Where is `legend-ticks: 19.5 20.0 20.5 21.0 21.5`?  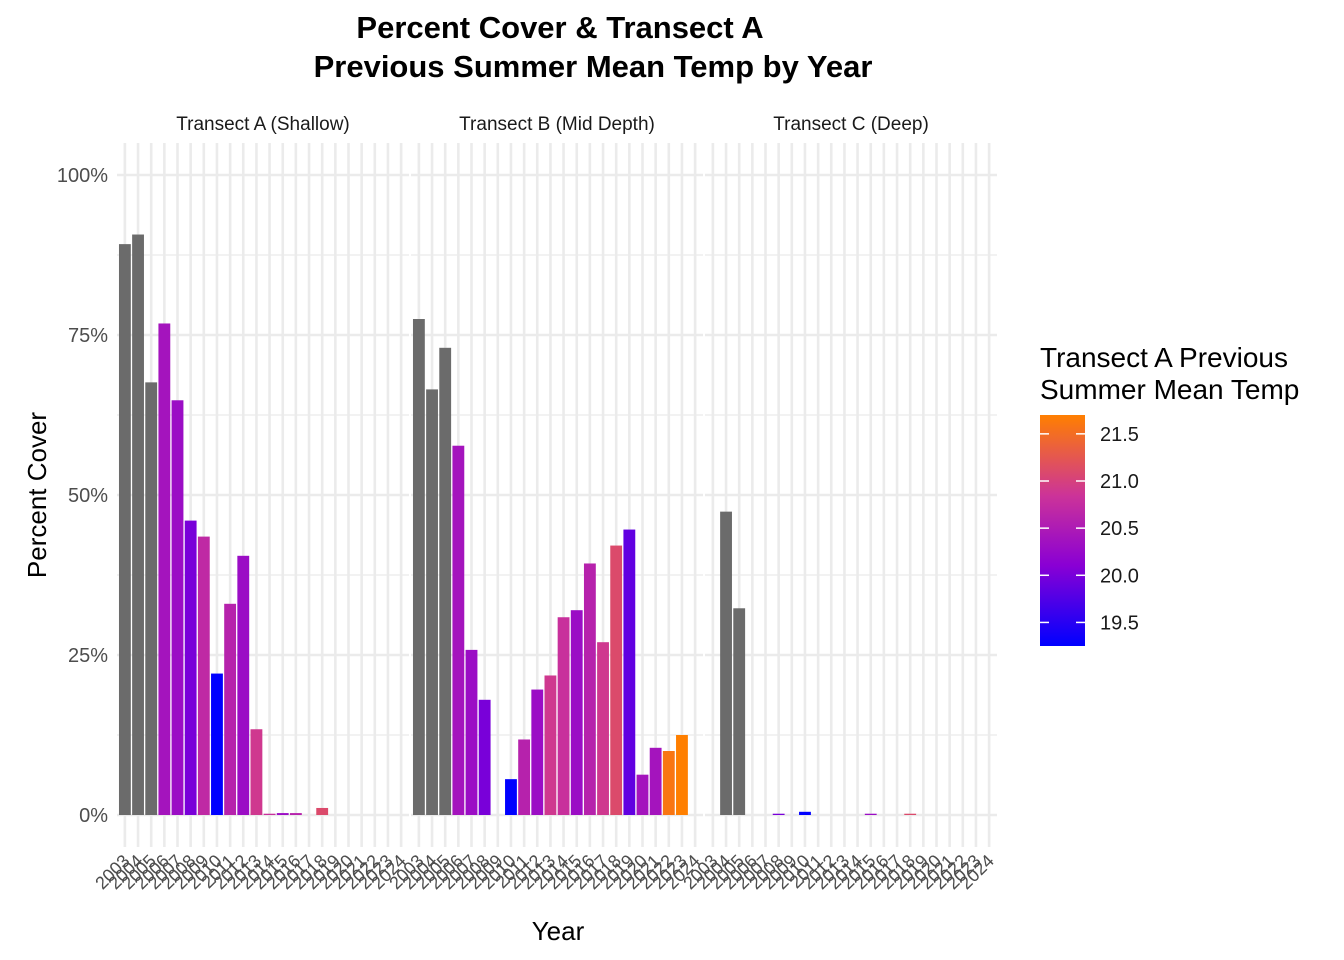 legend-ticks: 19.5 20.0 20.5 21.0 21.5 is located at coordinates (1089, 529).